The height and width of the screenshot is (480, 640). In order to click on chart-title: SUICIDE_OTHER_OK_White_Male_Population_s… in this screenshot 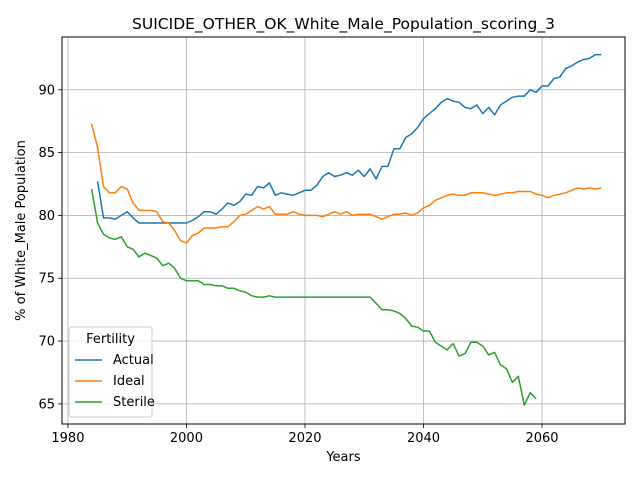, I will do `click(343, 24)`.